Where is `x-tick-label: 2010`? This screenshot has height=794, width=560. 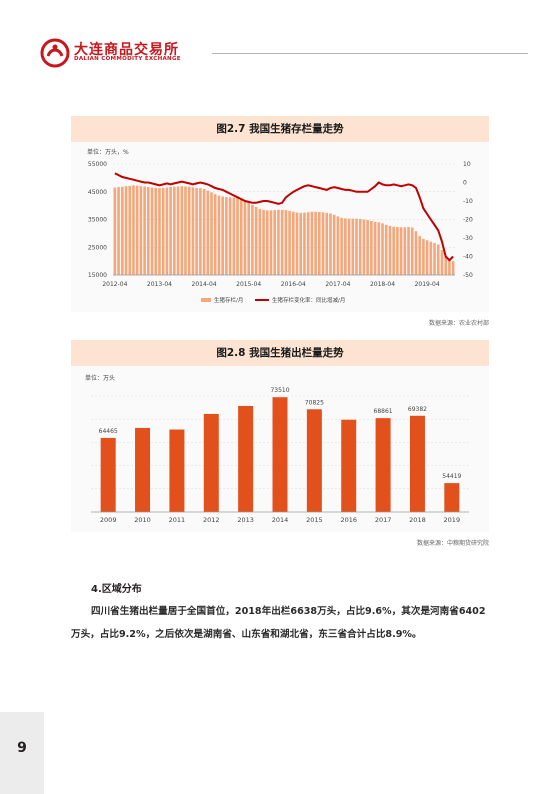
x-tick-label: 2010 is located at coordinates (142, 520).